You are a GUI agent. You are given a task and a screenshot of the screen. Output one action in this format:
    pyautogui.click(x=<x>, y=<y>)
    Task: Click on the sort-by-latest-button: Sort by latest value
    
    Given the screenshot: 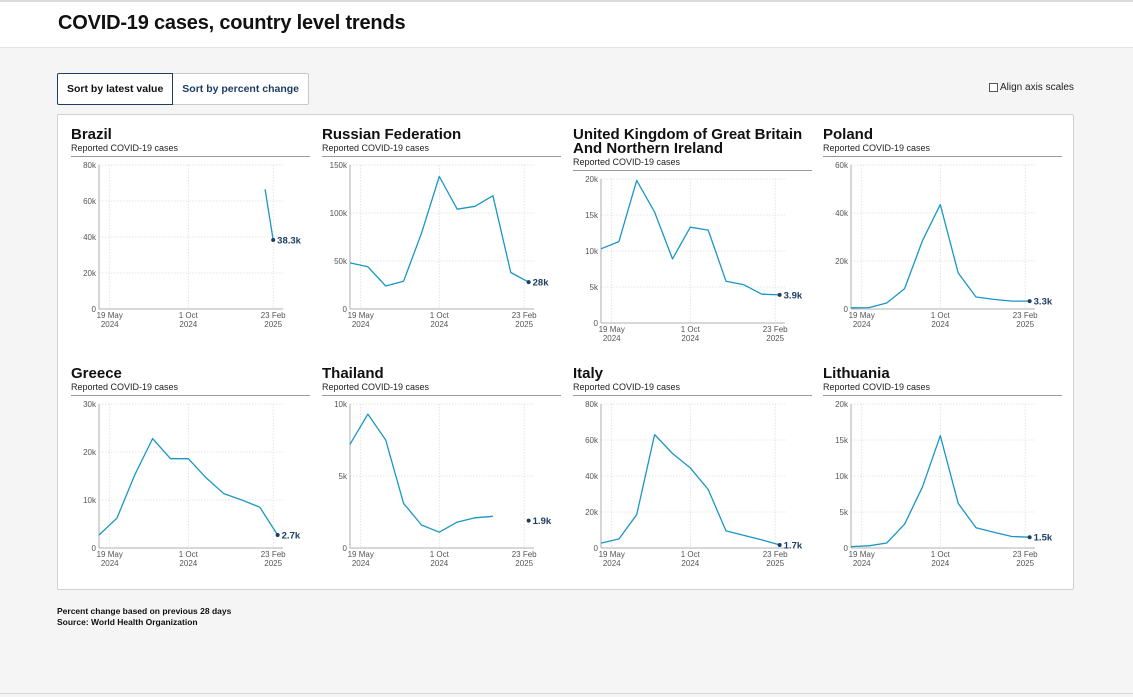 What is the action you would take?
    pyautogui.click(x=115, y=89)
    